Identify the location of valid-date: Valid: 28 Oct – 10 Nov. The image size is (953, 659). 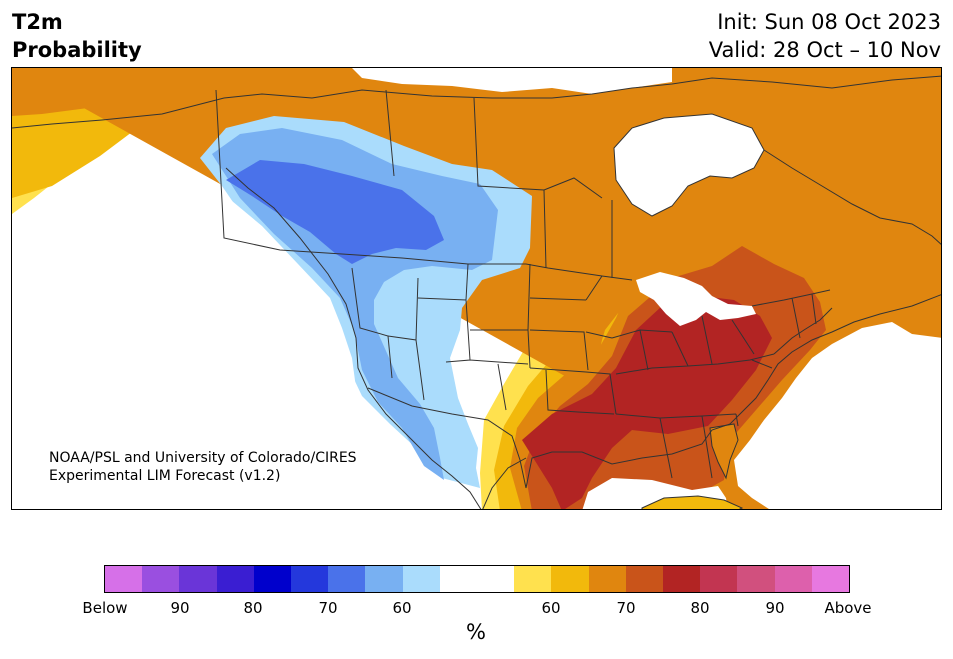
(824, 50).